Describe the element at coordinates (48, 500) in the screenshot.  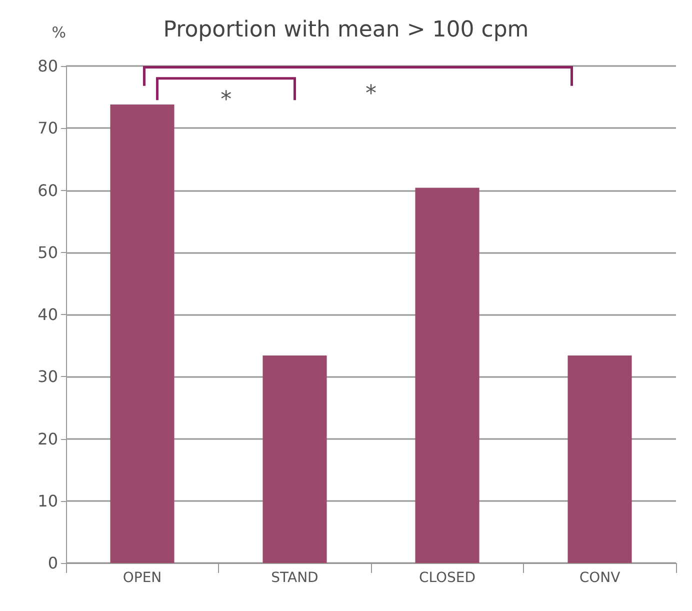
I see `y-tick-label: 10` at that location.